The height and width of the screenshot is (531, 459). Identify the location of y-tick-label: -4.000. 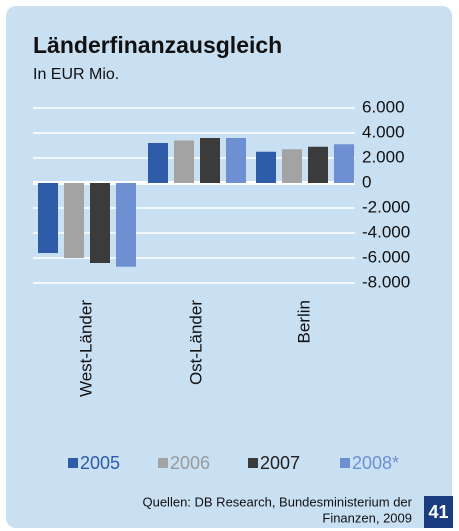
(386, 231).